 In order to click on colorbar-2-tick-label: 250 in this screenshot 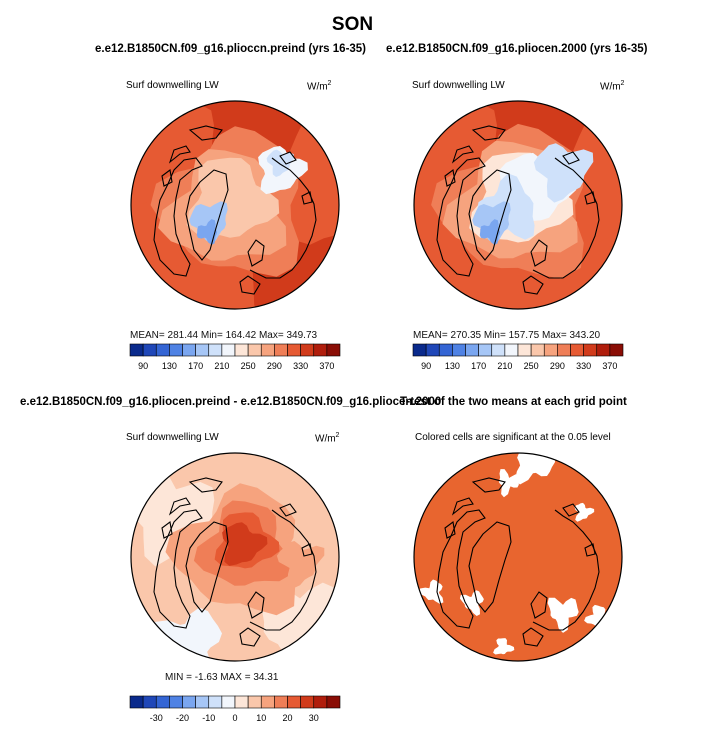, I will do `click(531, 366)`.